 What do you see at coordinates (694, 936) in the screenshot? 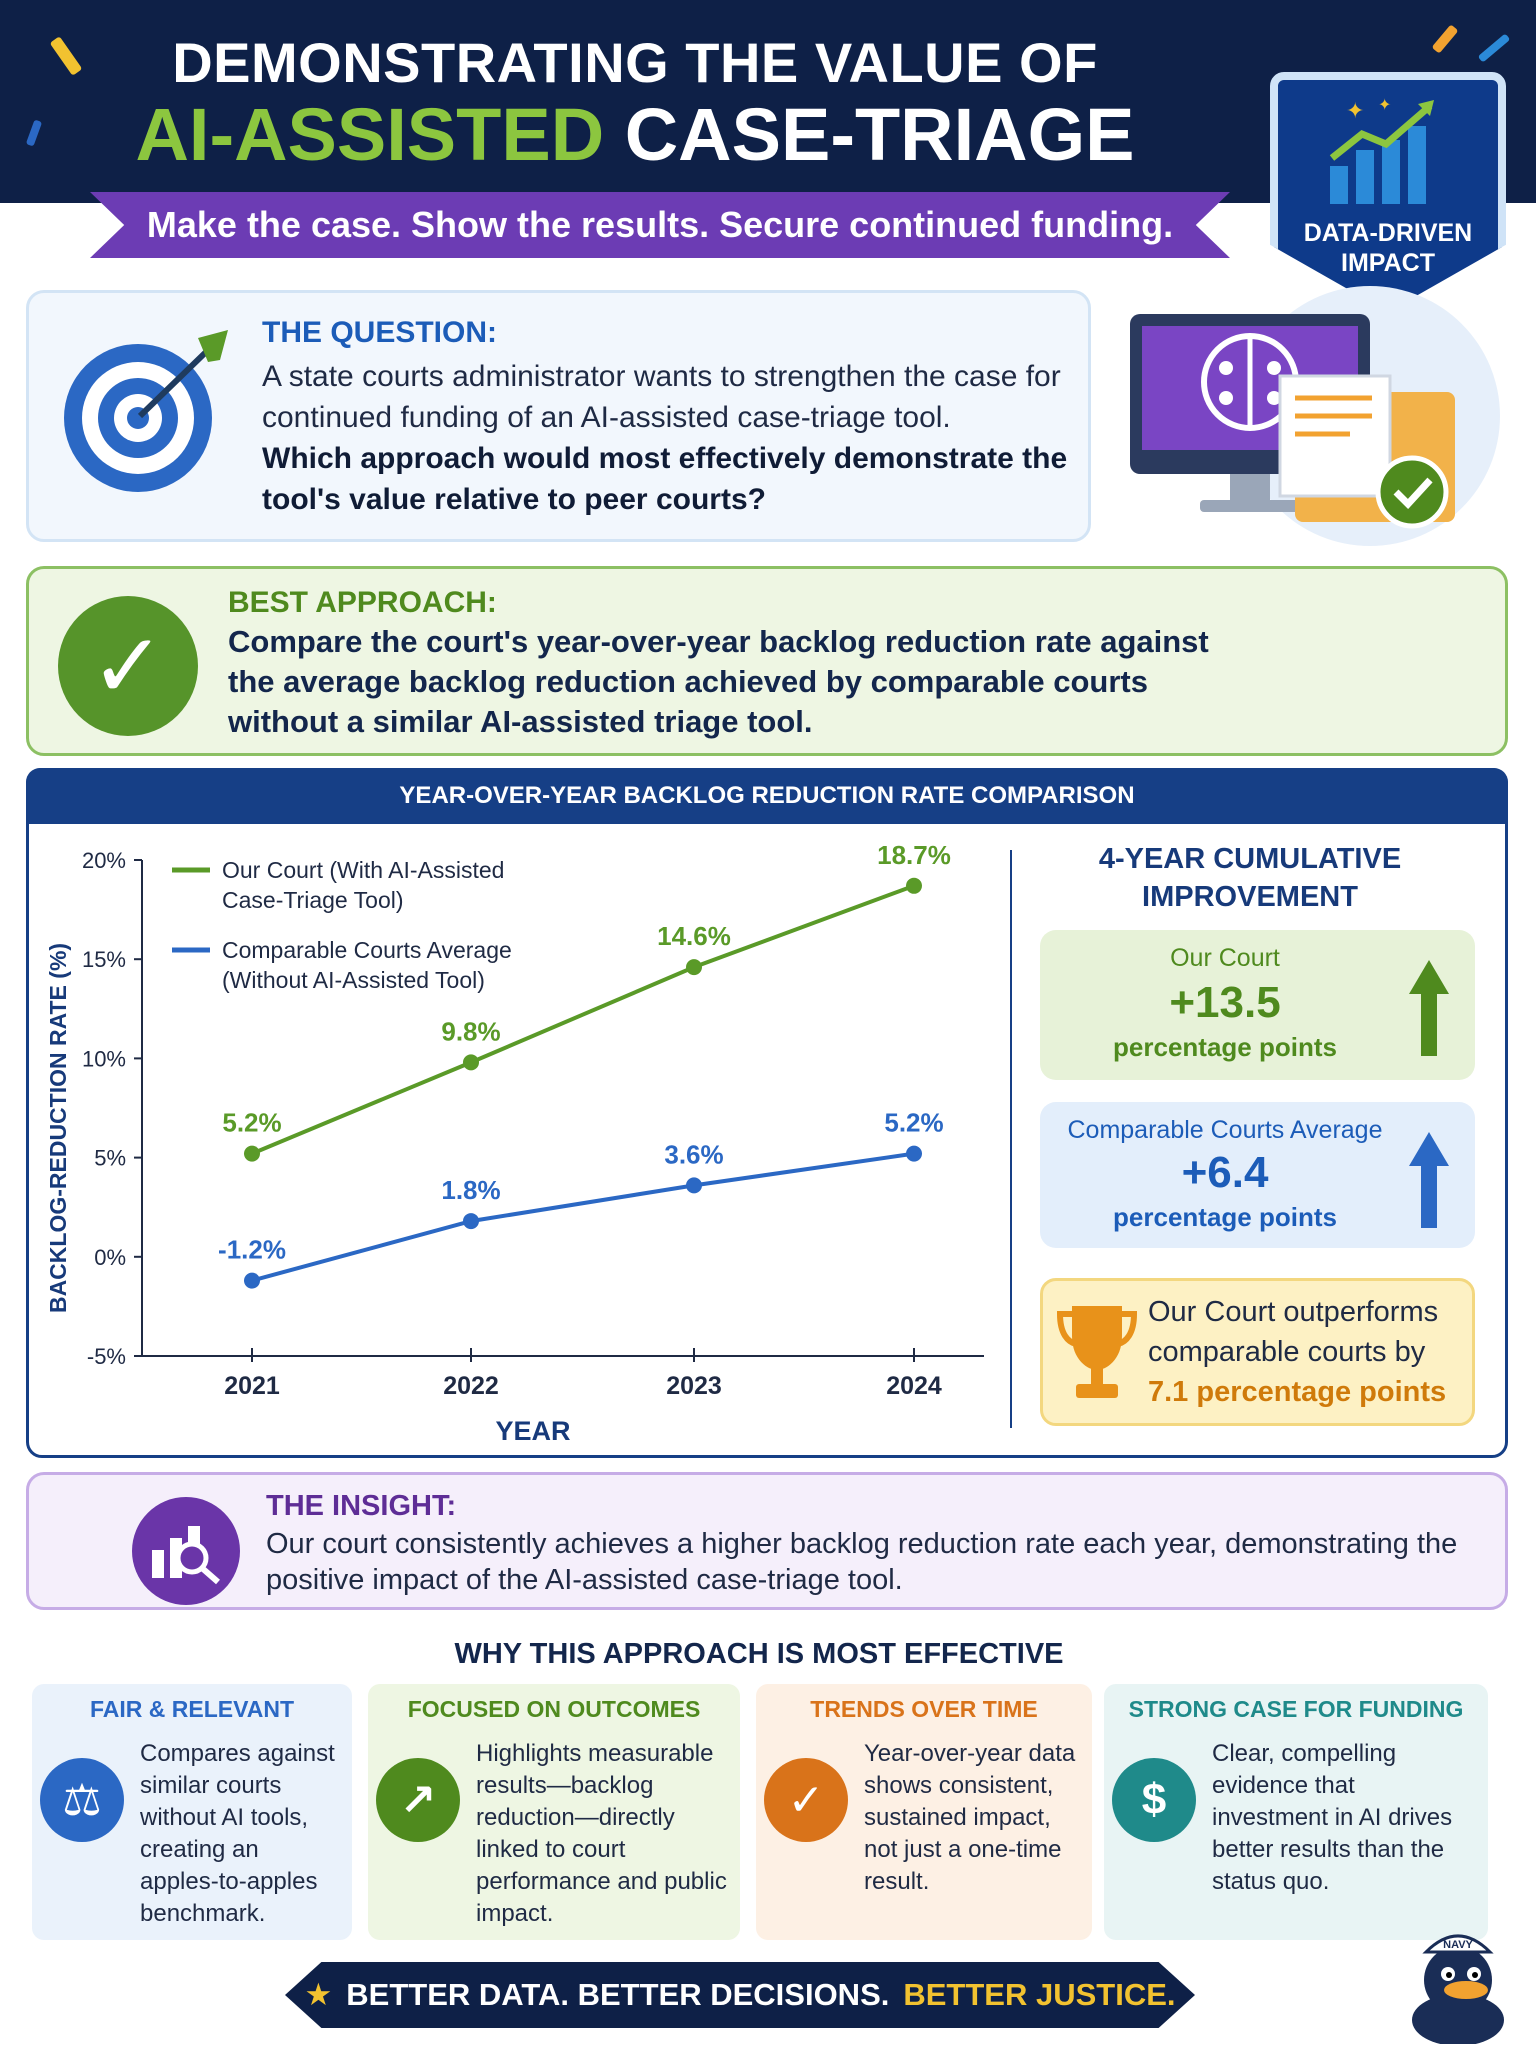
I see `data-label: 14.6%` at bounding box center [694, 936].